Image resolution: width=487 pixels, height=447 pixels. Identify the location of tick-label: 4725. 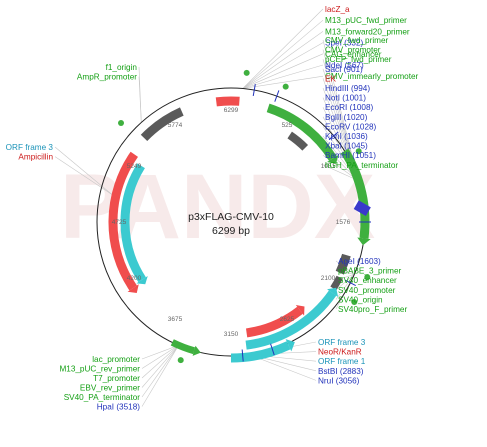
(119, 222).